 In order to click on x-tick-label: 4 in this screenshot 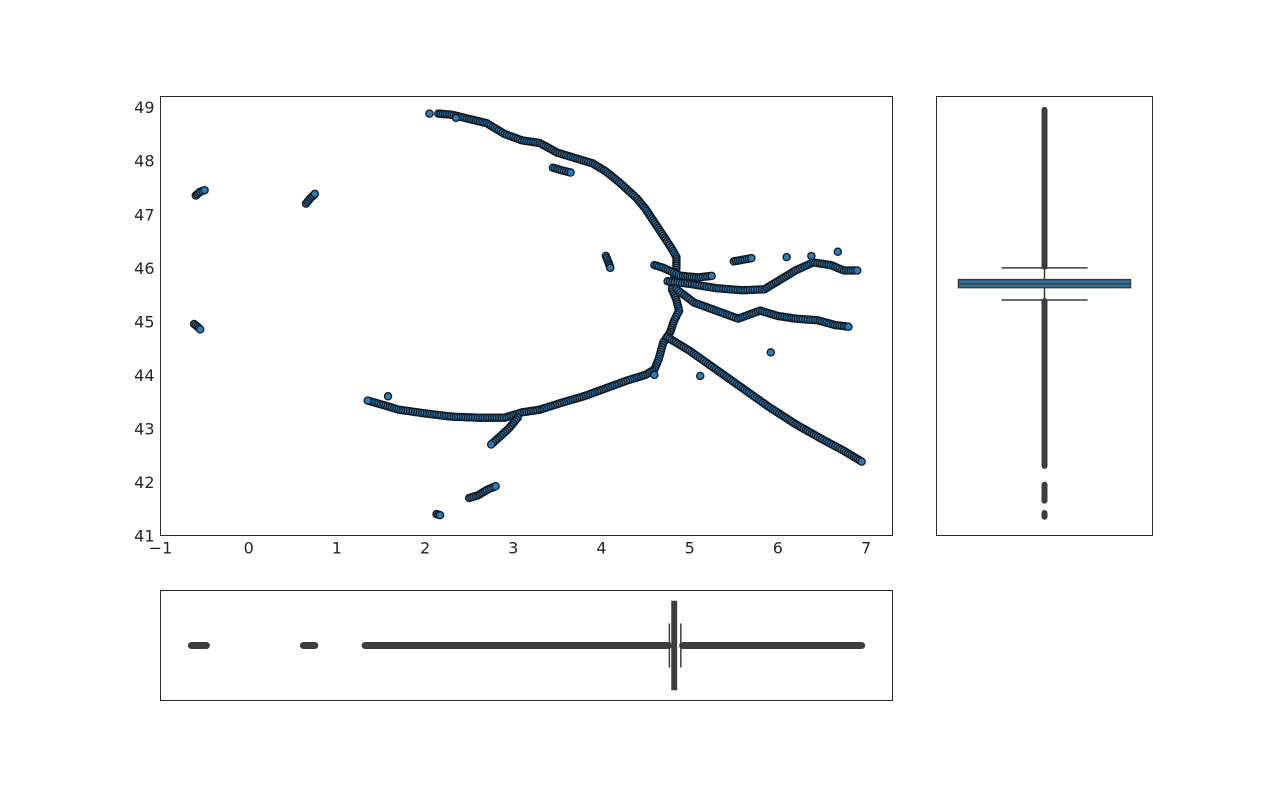, I will do `click(601, 548)`.